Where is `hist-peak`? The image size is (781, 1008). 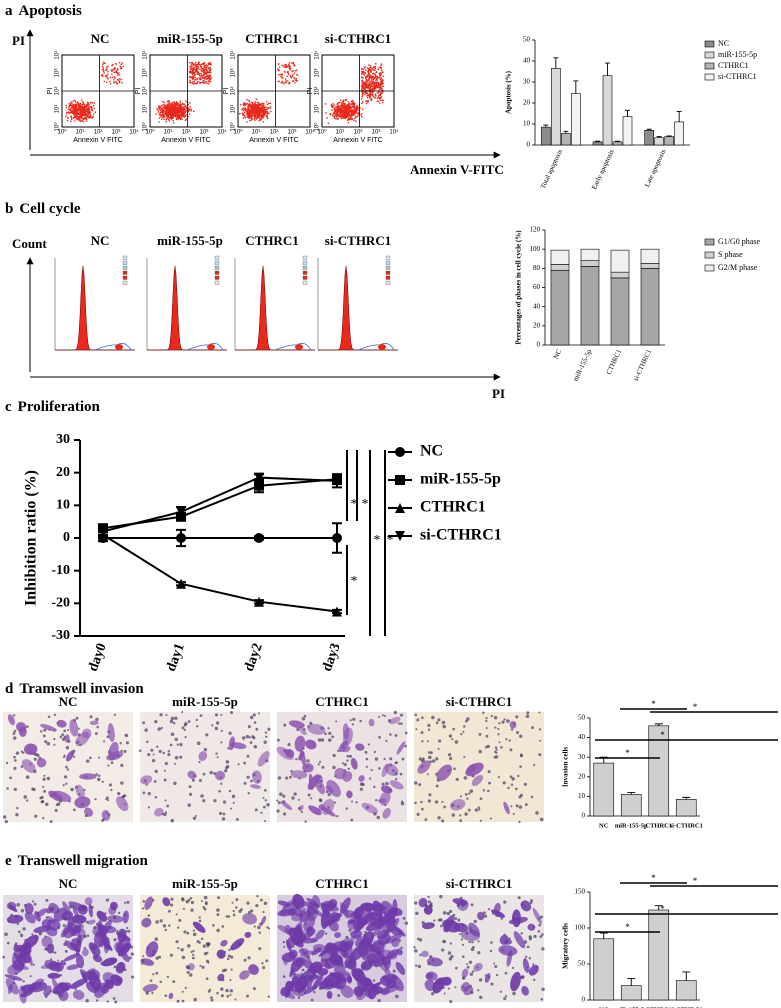 hist-peak is located at coordinates (187, 308).